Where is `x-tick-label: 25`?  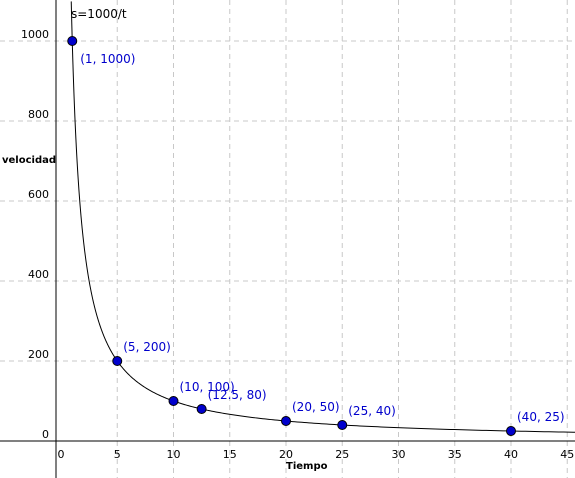
x-tick-label: 25 is located at coordinates (342, 454).